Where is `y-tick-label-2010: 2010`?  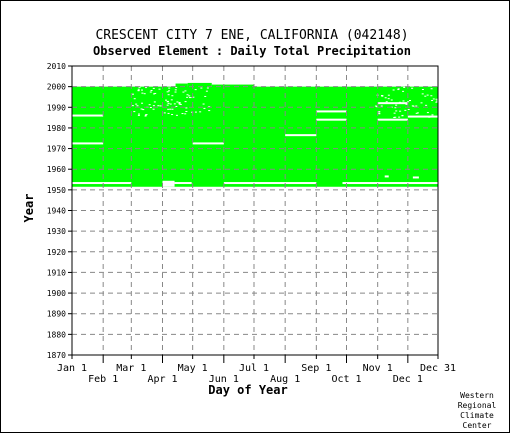
y-tick-label-2010: 2010 is located at coordinates (56, 66).